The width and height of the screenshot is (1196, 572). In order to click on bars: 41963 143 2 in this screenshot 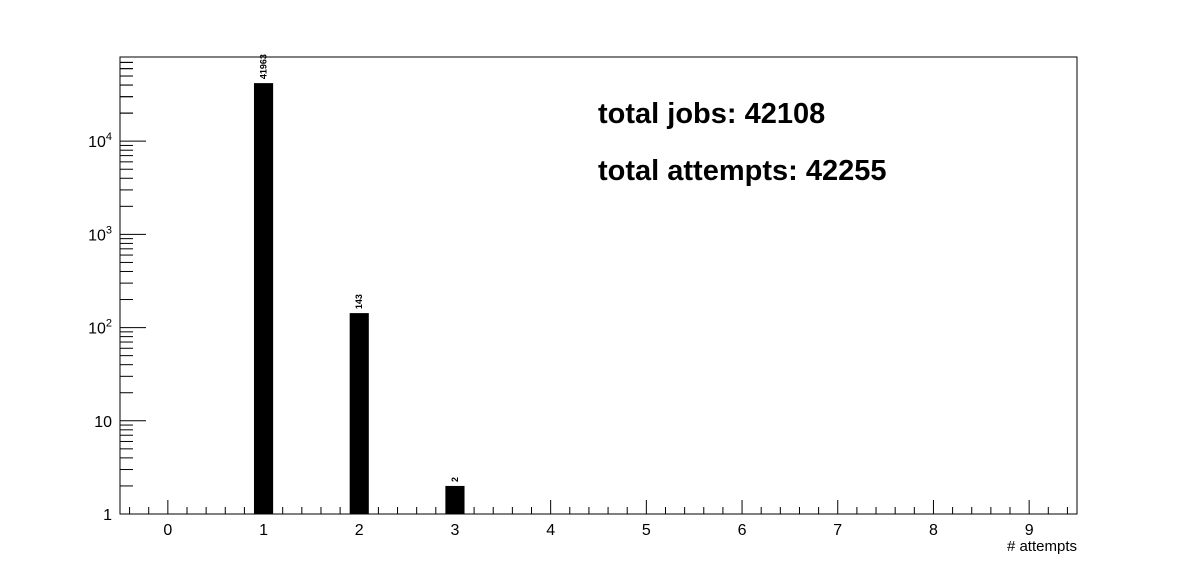, I will do `click(359, 284)`.